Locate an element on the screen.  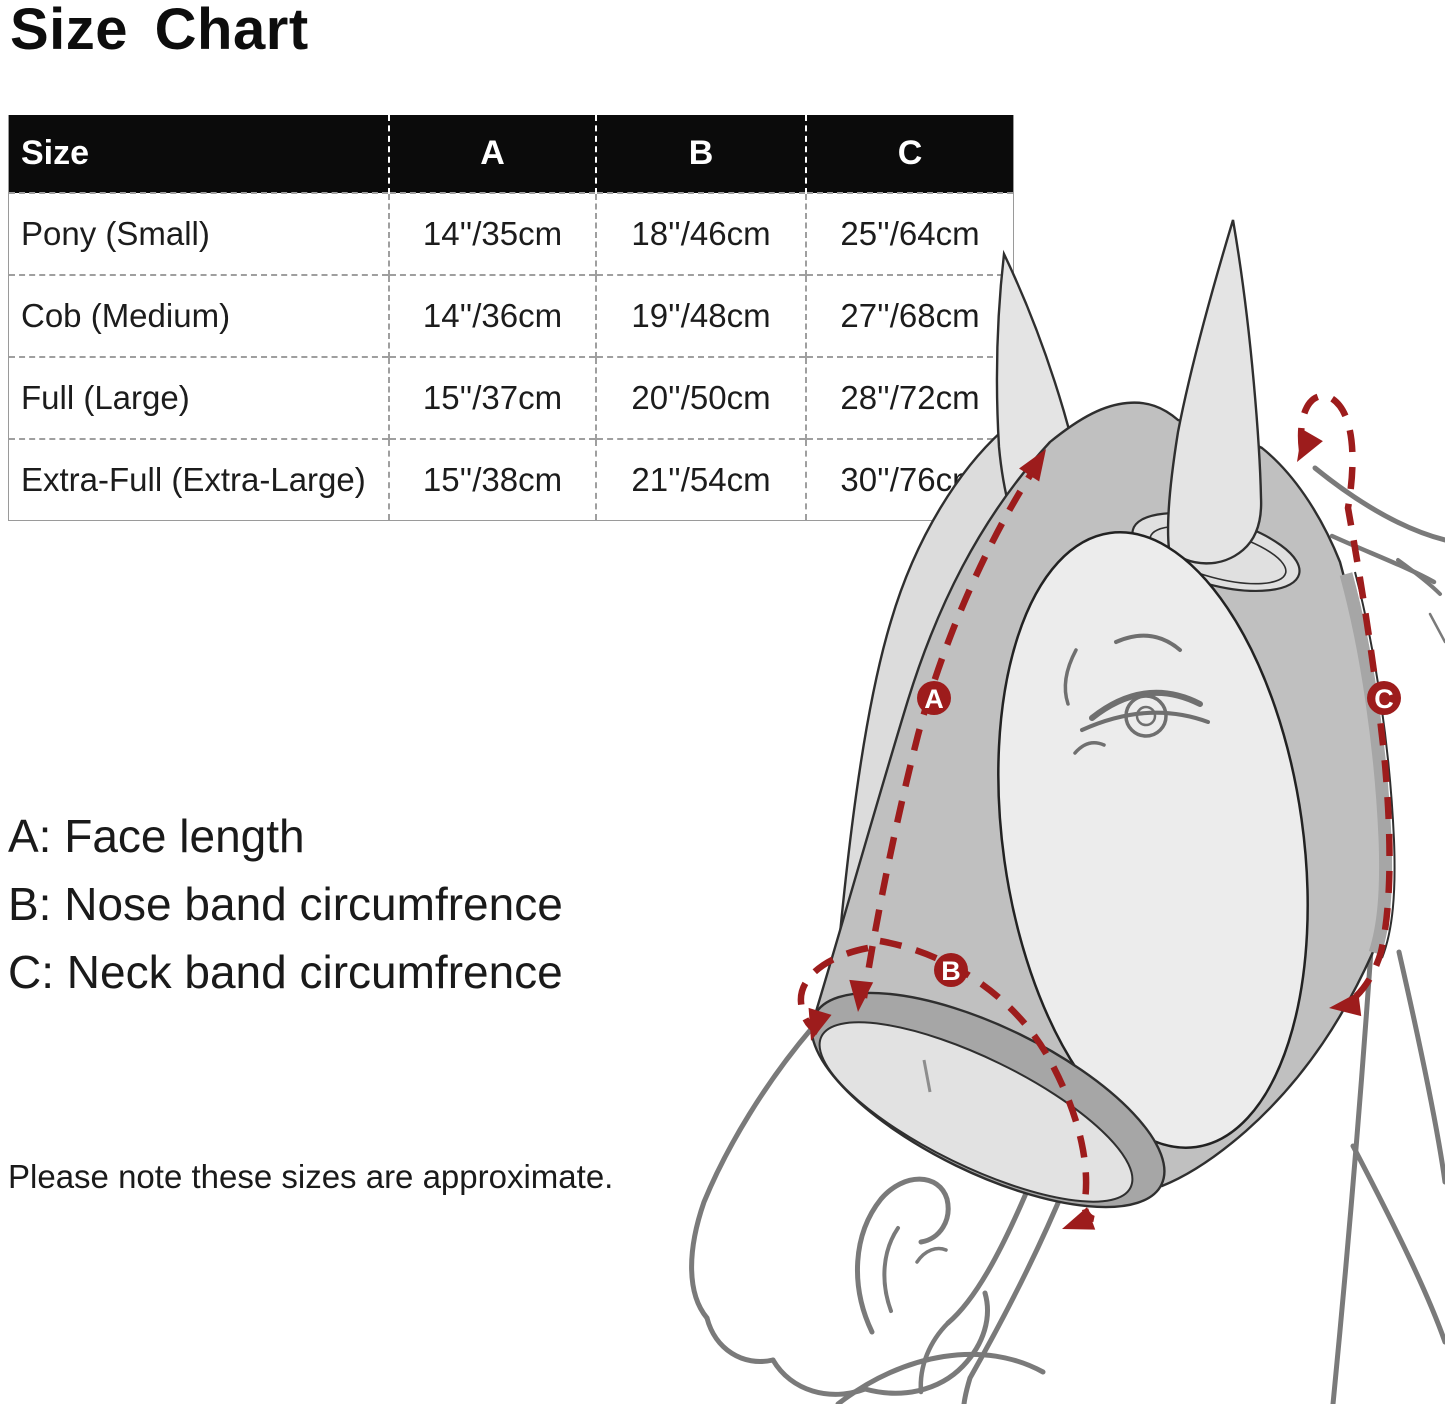
value-cell: 18''/46cm is located at coordinates (700, 233).